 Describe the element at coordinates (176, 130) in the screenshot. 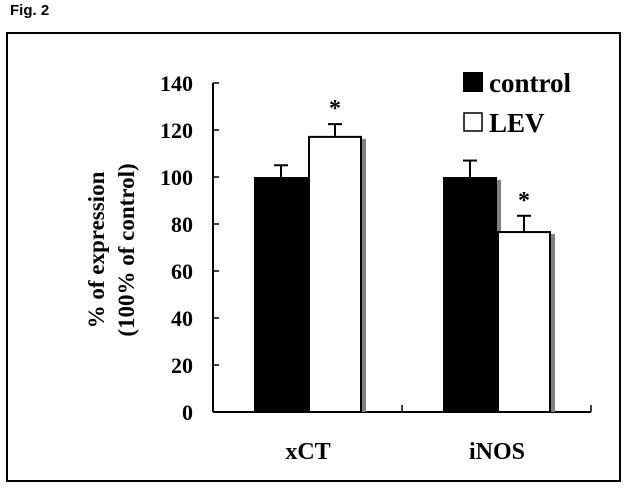

I see `y-tick-label: 120` at that location.